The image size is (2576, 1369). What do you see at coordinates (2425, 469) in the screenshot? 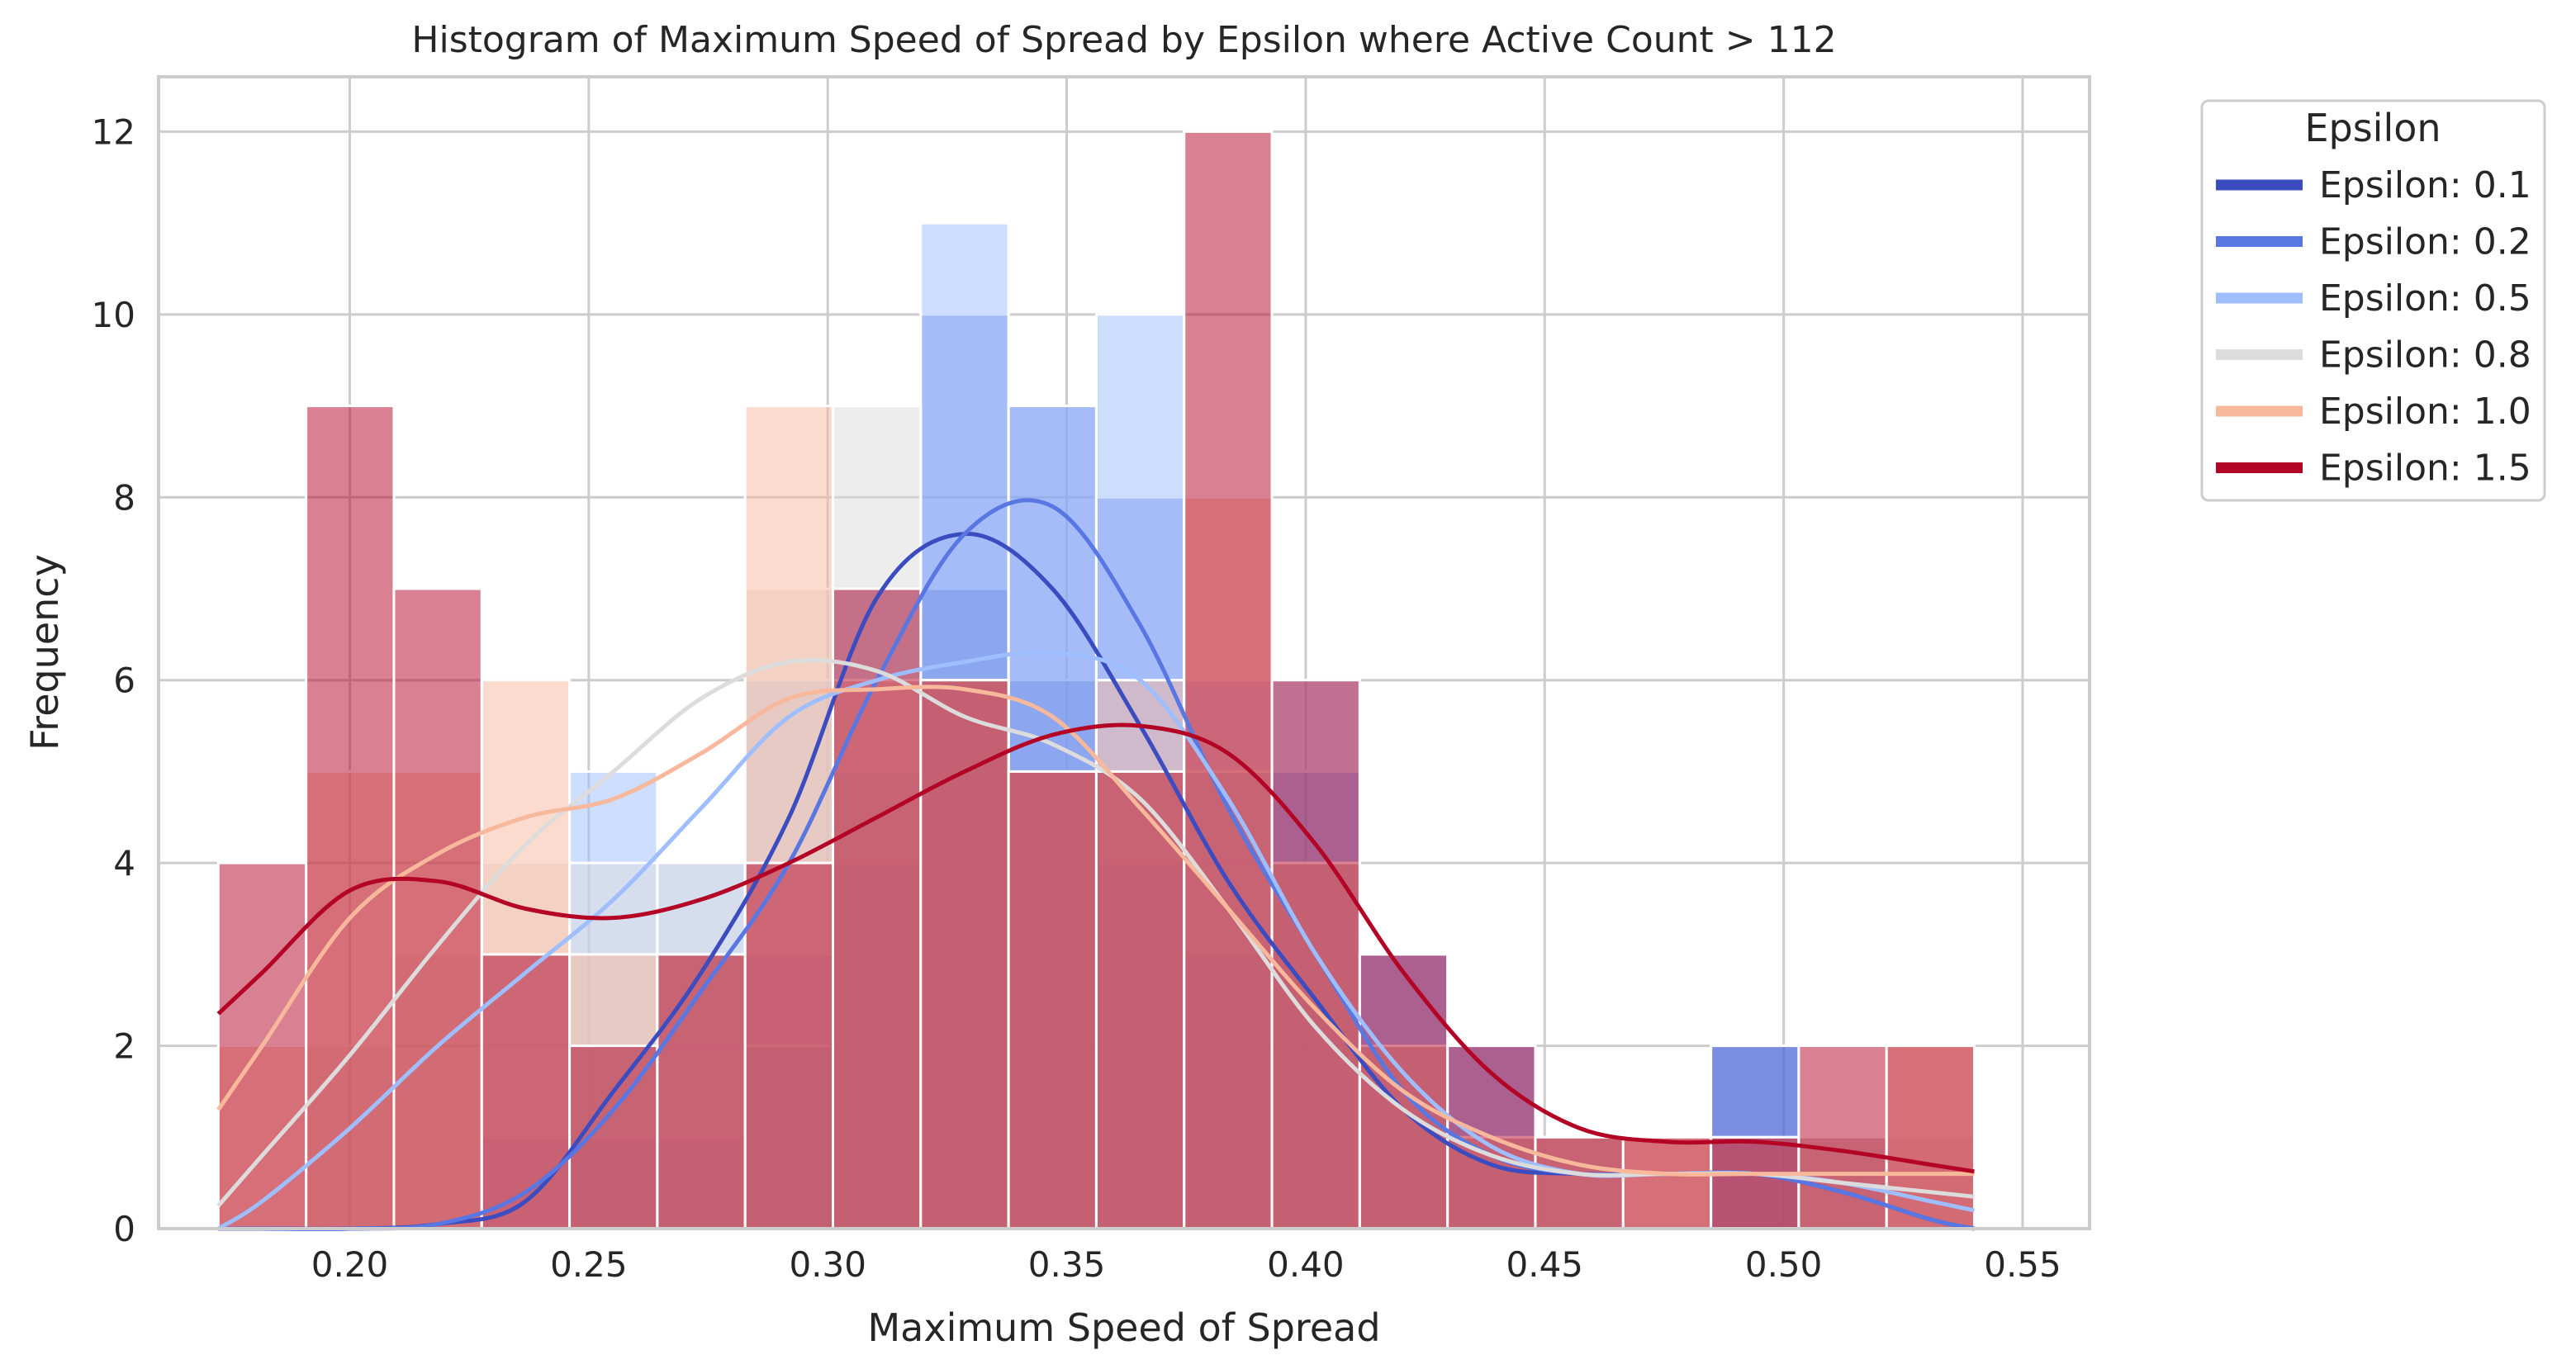
I see `legend-label: Epsilon: 1.5` at bounding box center [2425, 469].